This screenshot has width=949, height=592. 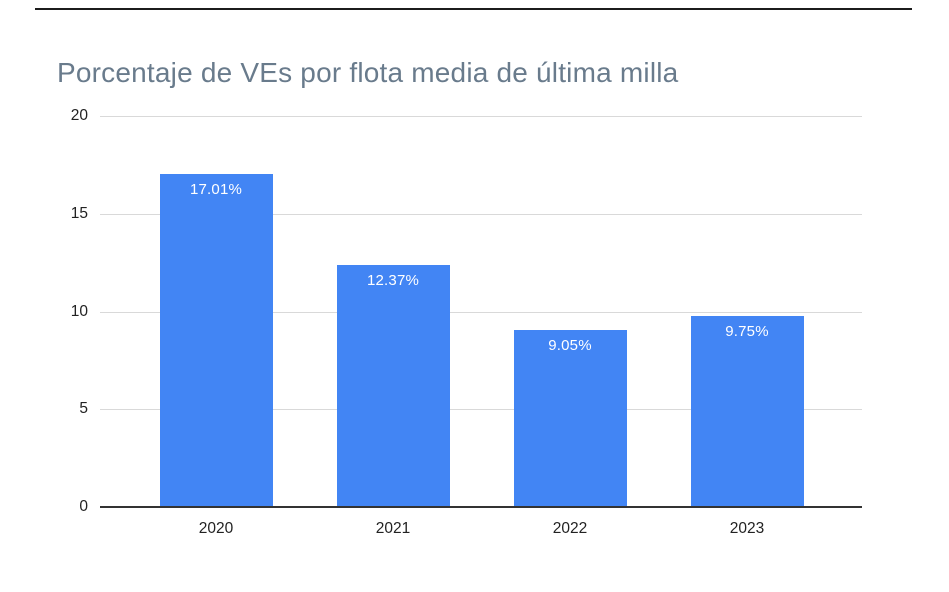 What do you see at coordinates (393, 528) in the screenshot?
I see `x-axis-category-label: 2021` at bounding box center [393, 528].